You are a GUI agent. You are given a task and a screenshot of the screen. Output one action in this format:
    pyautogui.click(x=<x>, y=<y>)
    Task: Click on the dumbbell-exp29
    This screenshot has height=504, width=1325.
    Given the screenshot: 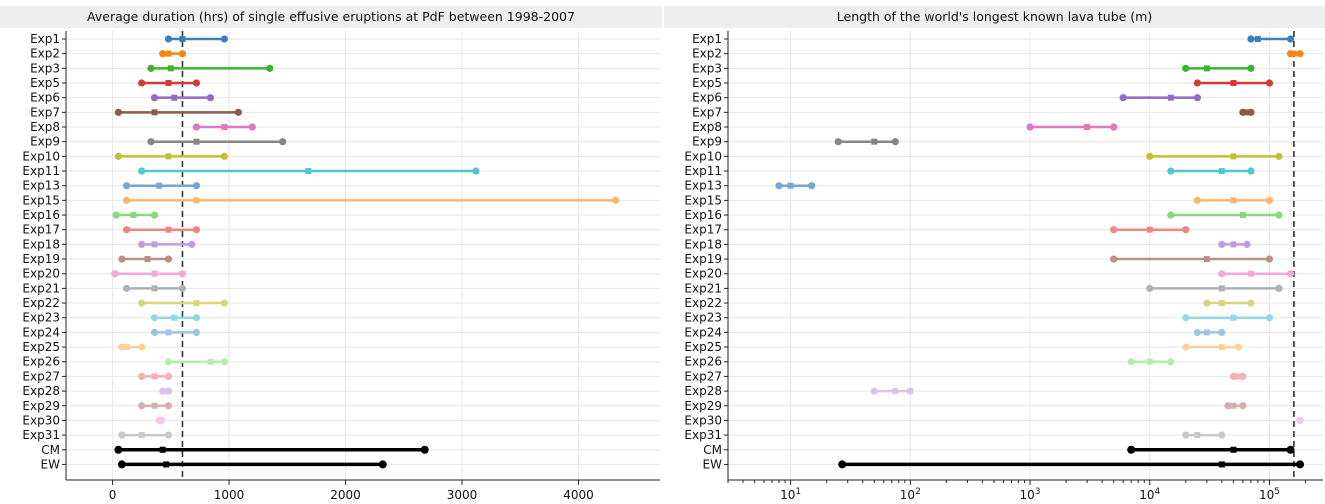 What is the action you would take?
    pyautogui.click(x=1235, y=406)
    